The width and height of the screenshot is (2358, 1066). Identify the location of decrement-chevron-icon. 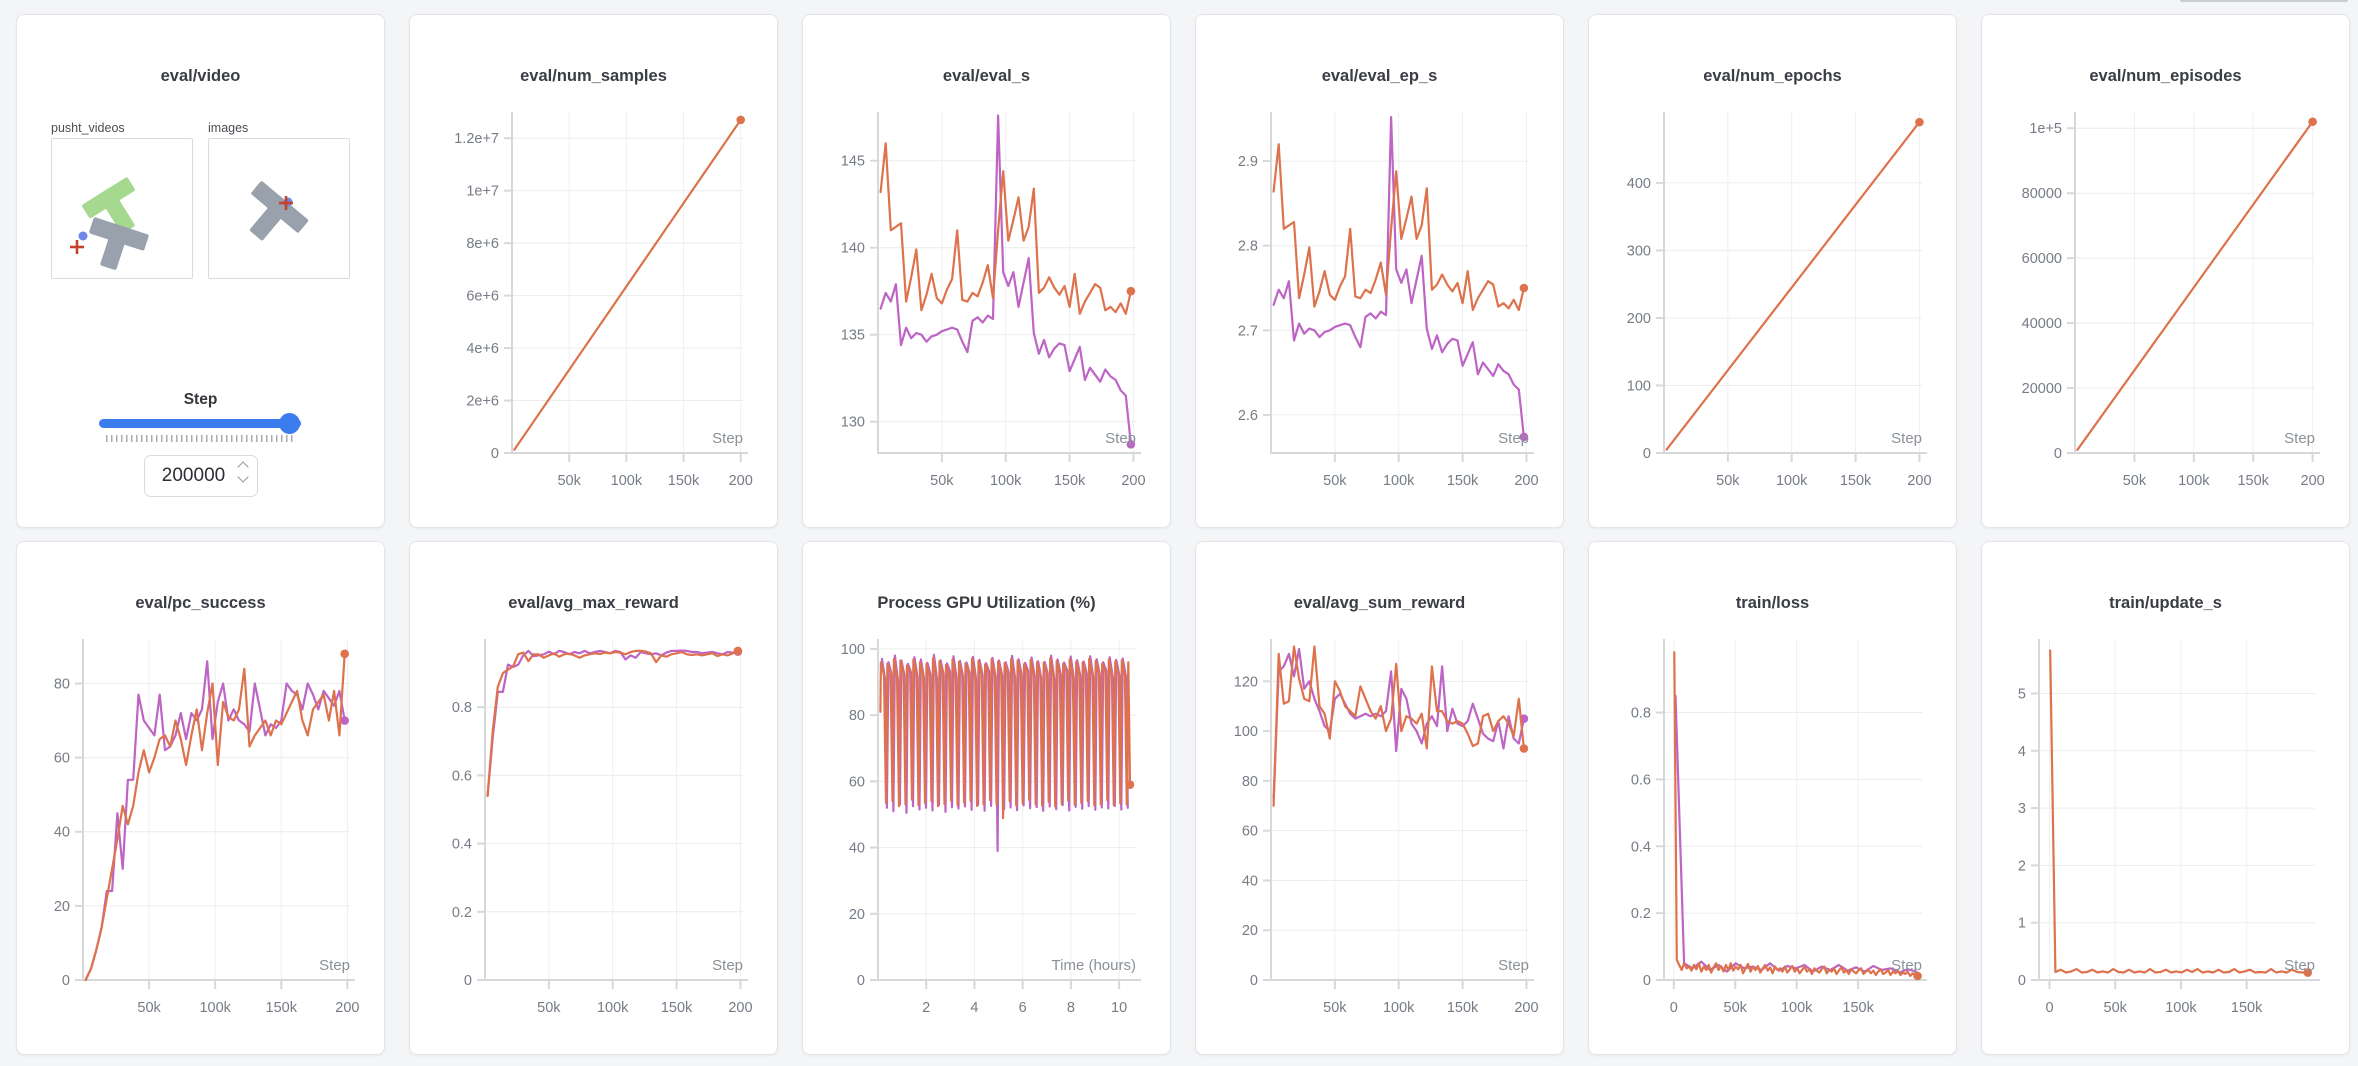
(242, 477).